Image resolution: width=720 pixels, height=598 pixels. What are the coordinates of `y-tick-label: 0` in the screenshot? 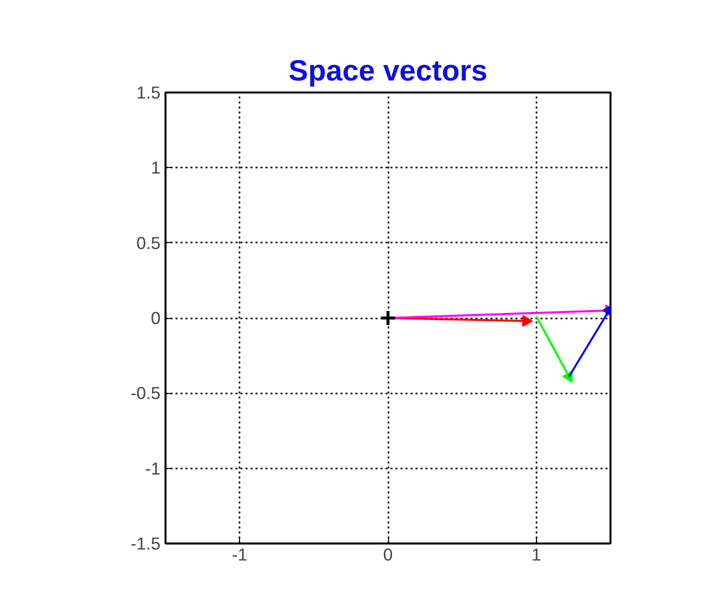 It's located at (155, 318).